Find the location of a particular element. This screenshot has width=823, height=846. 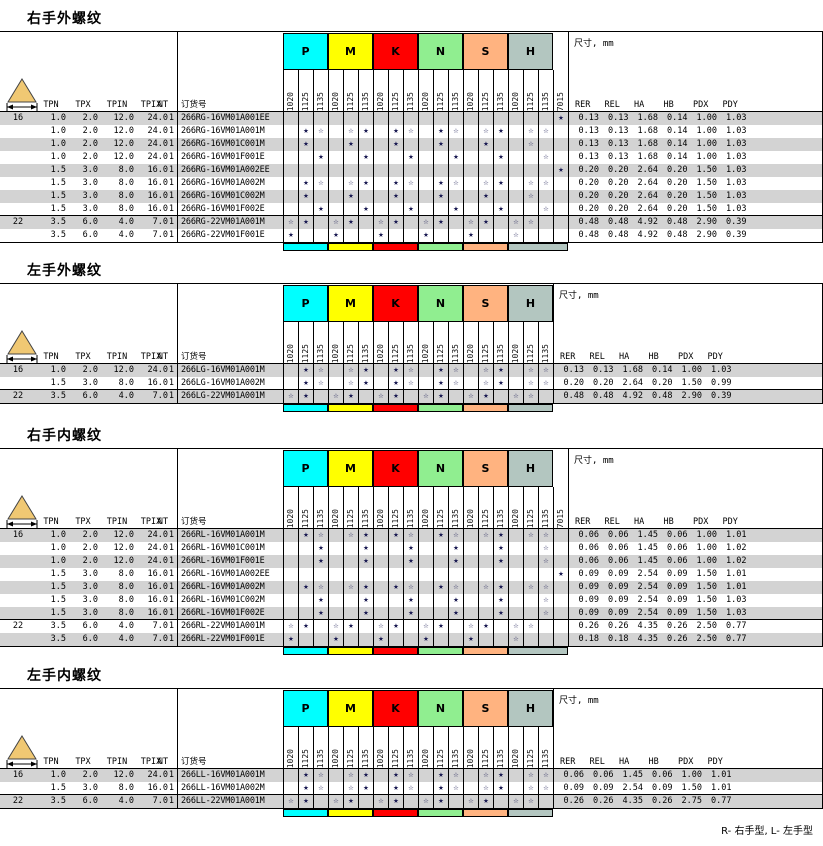

dim-header-hb: HB is located at coordinates (668, 105).